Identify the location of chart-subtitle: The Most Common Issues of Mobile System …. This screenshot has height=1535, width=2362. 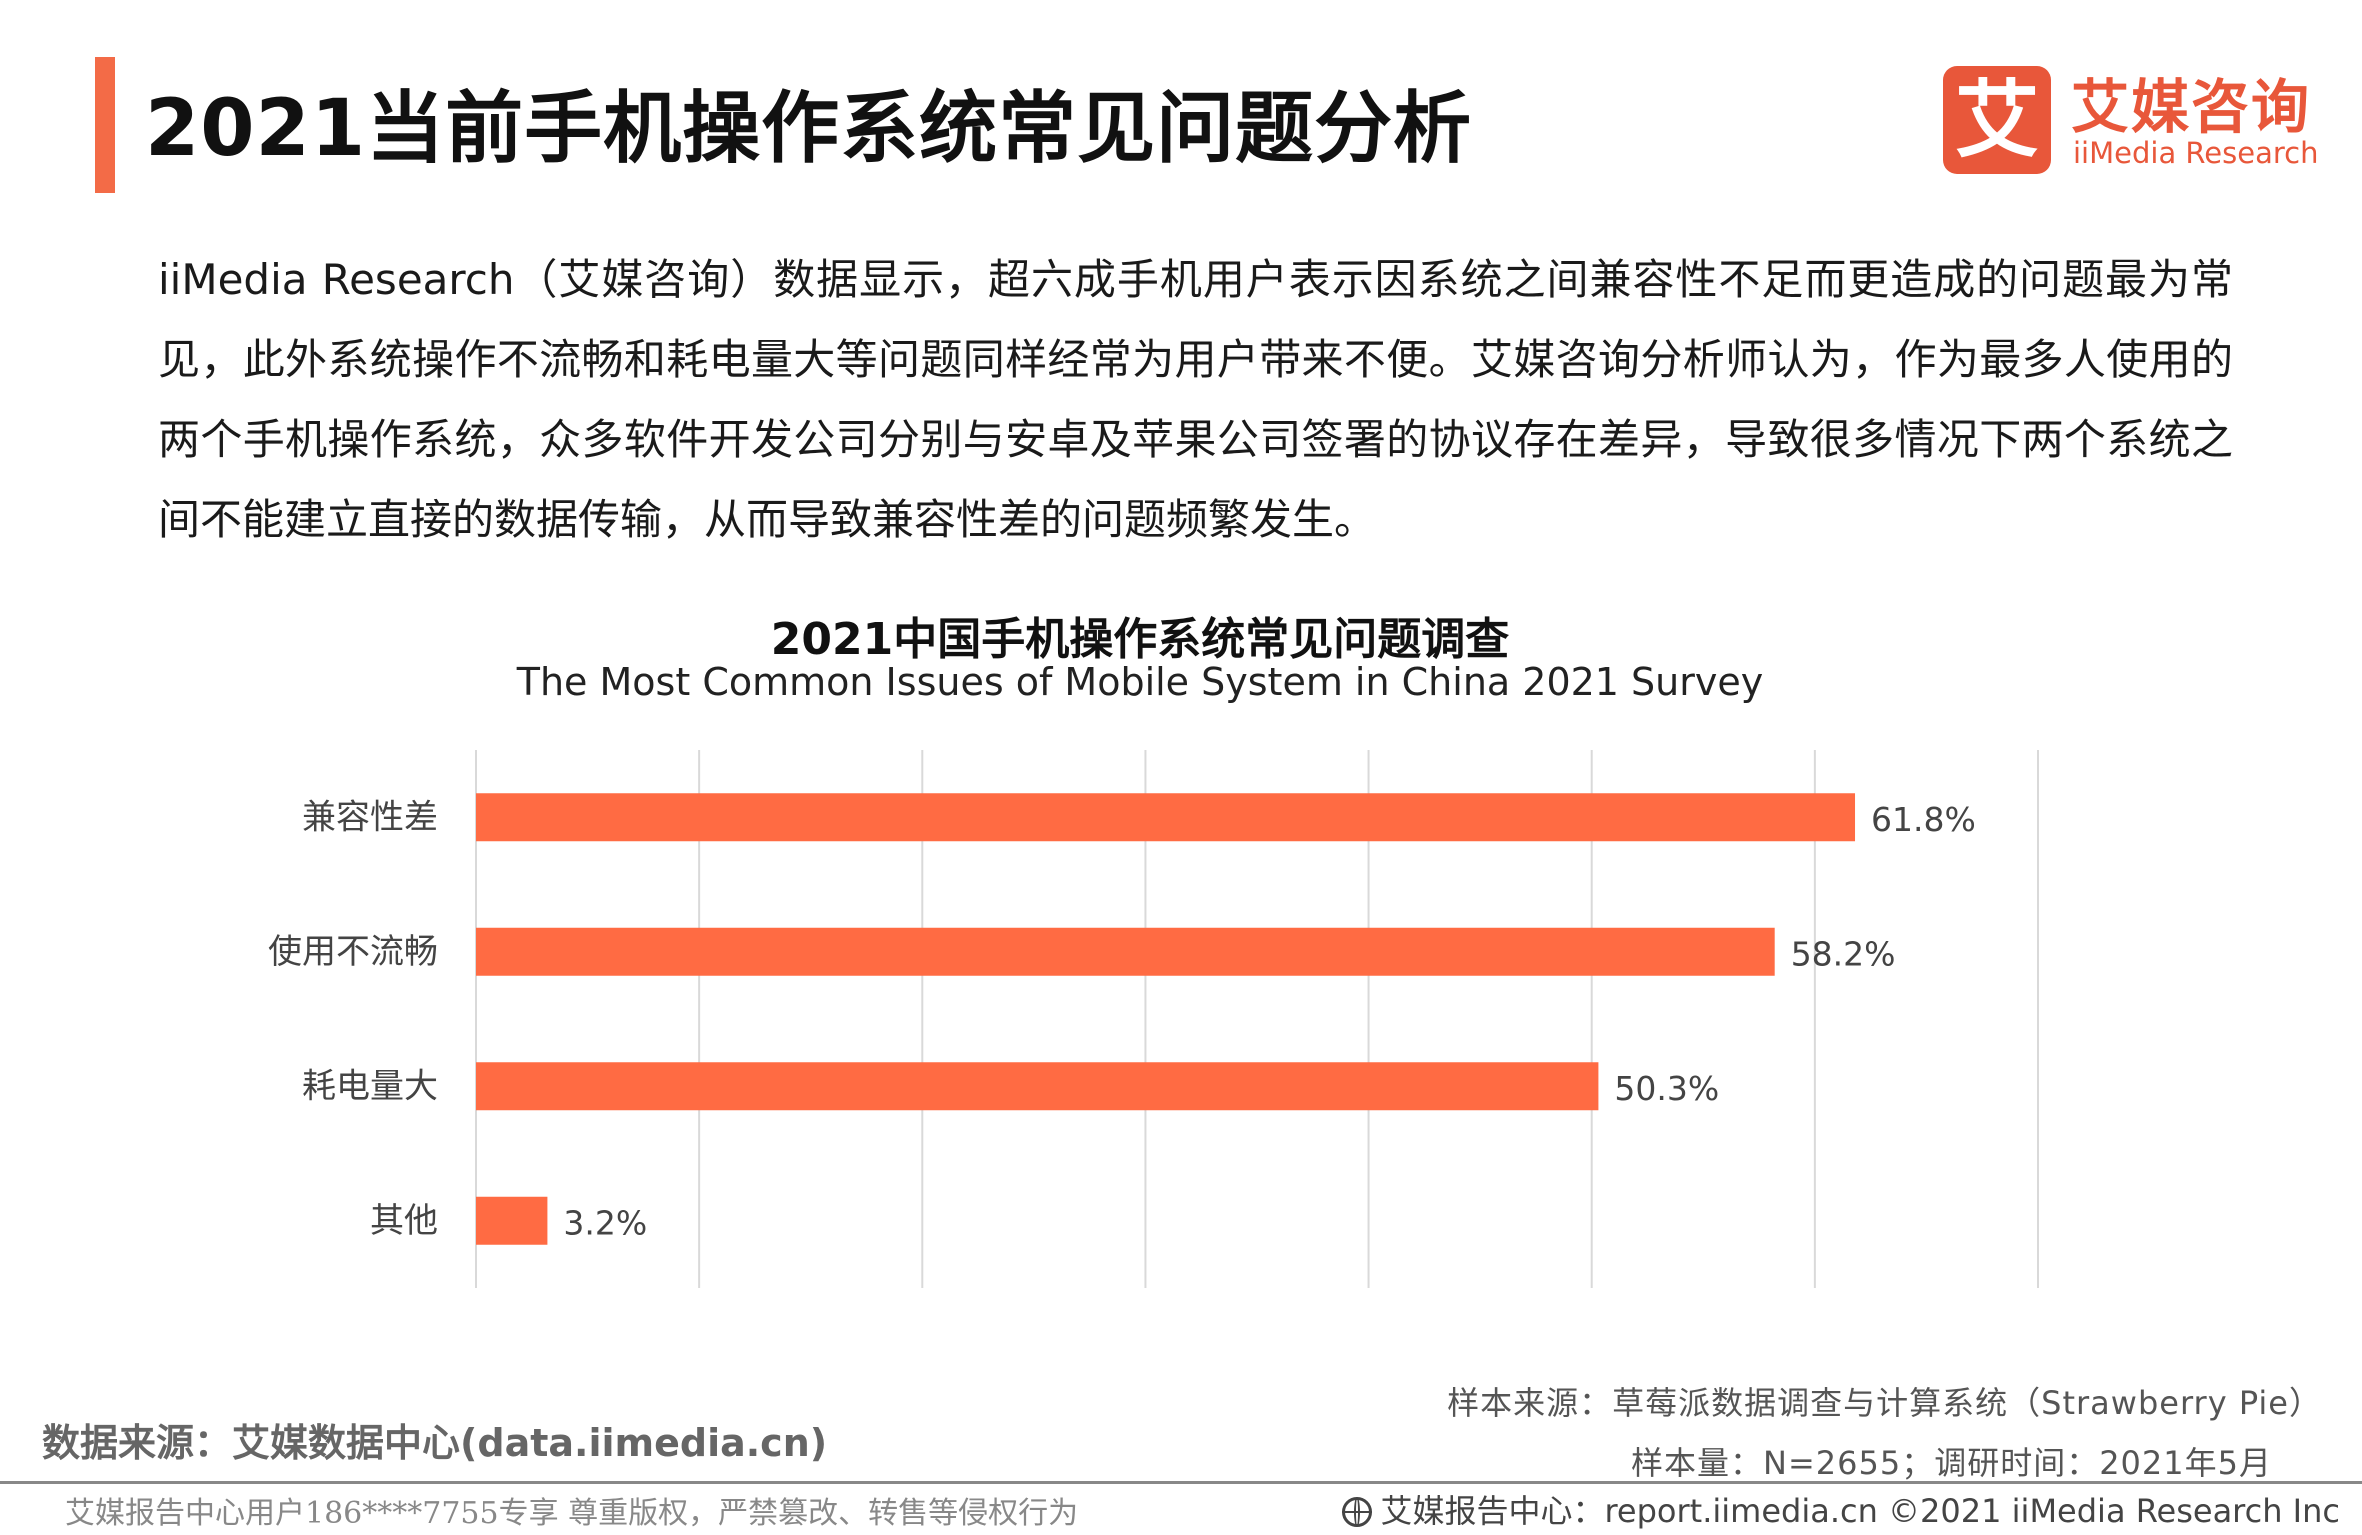
(1140, 682).